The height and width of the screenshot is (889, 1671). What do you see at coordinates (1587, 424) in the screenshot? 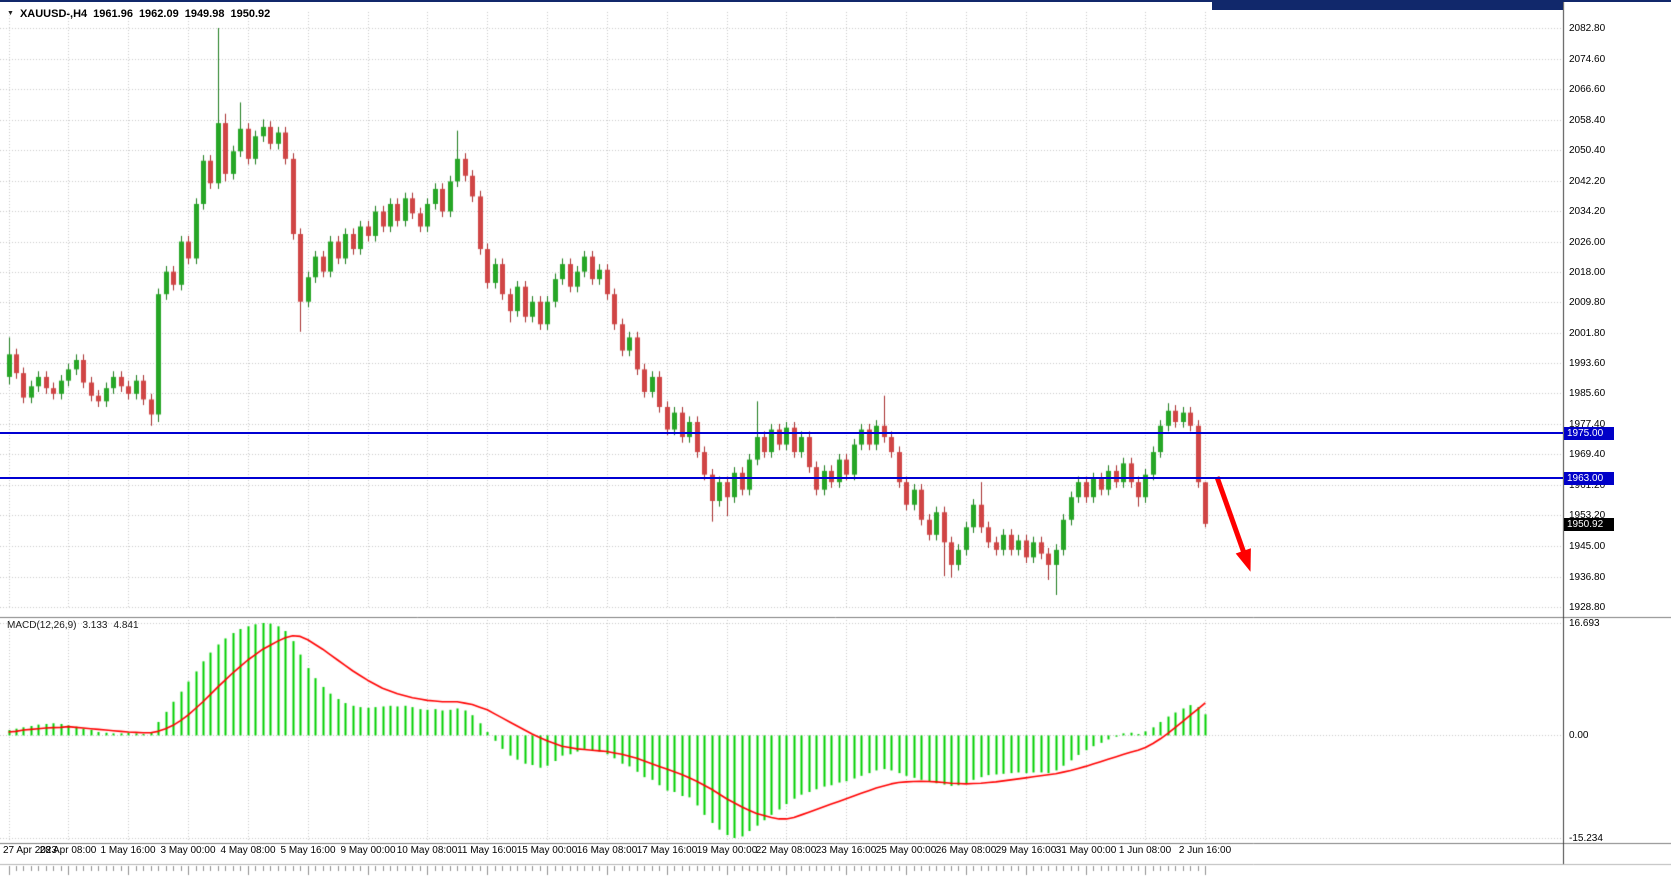
I see `price-tick-label: 1977.40` at bounding box center [1587, 424].